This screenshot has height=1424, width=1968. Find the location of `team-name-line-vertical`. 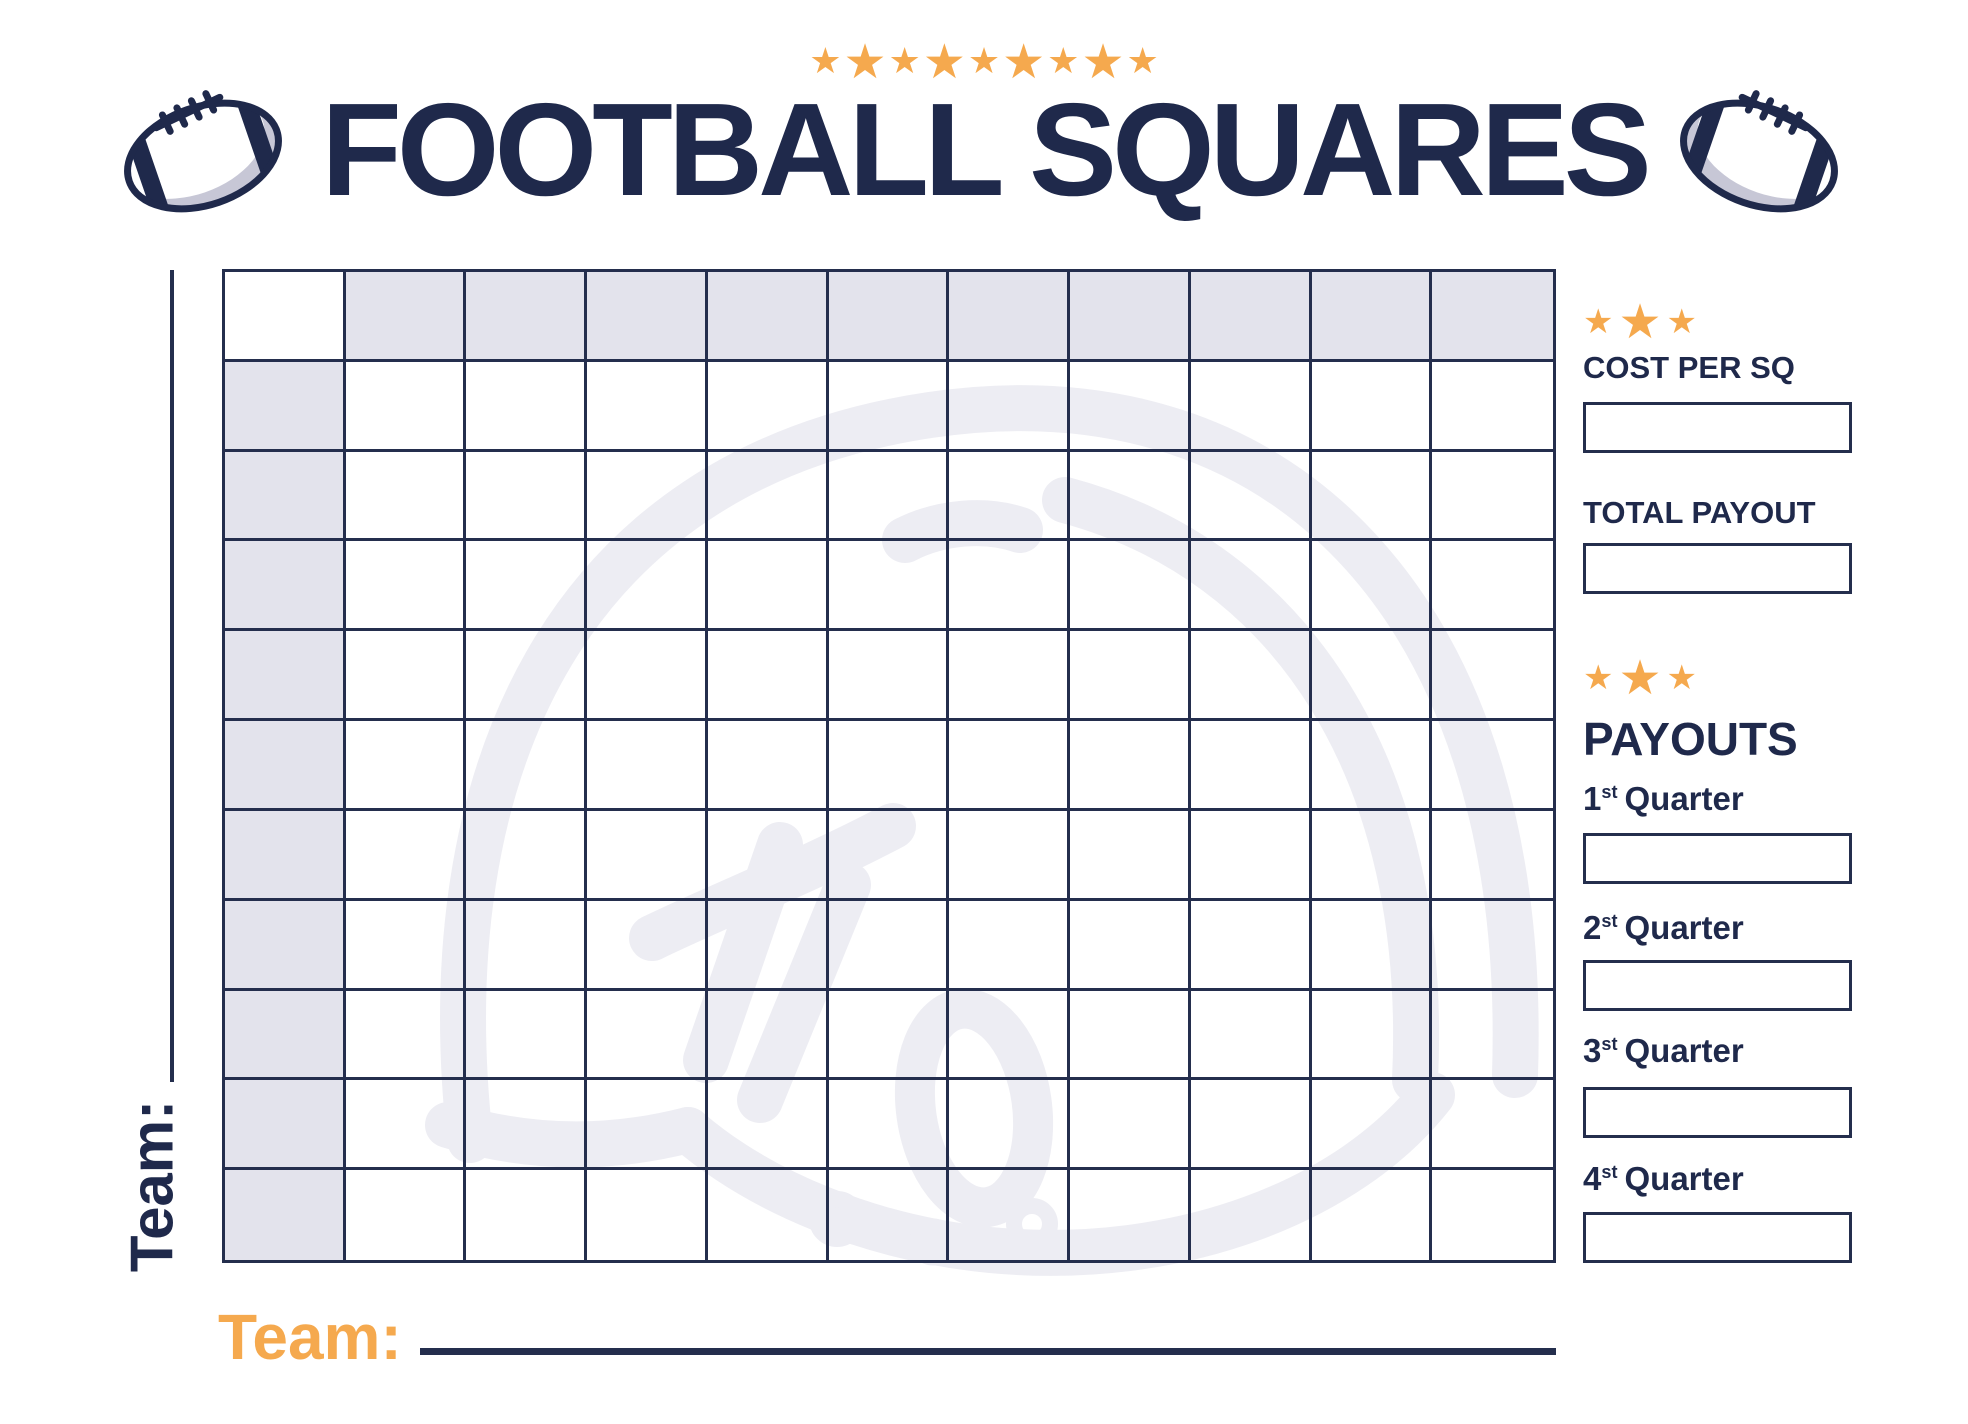

team-name-line-vertical is located at coordinates (172, 676).